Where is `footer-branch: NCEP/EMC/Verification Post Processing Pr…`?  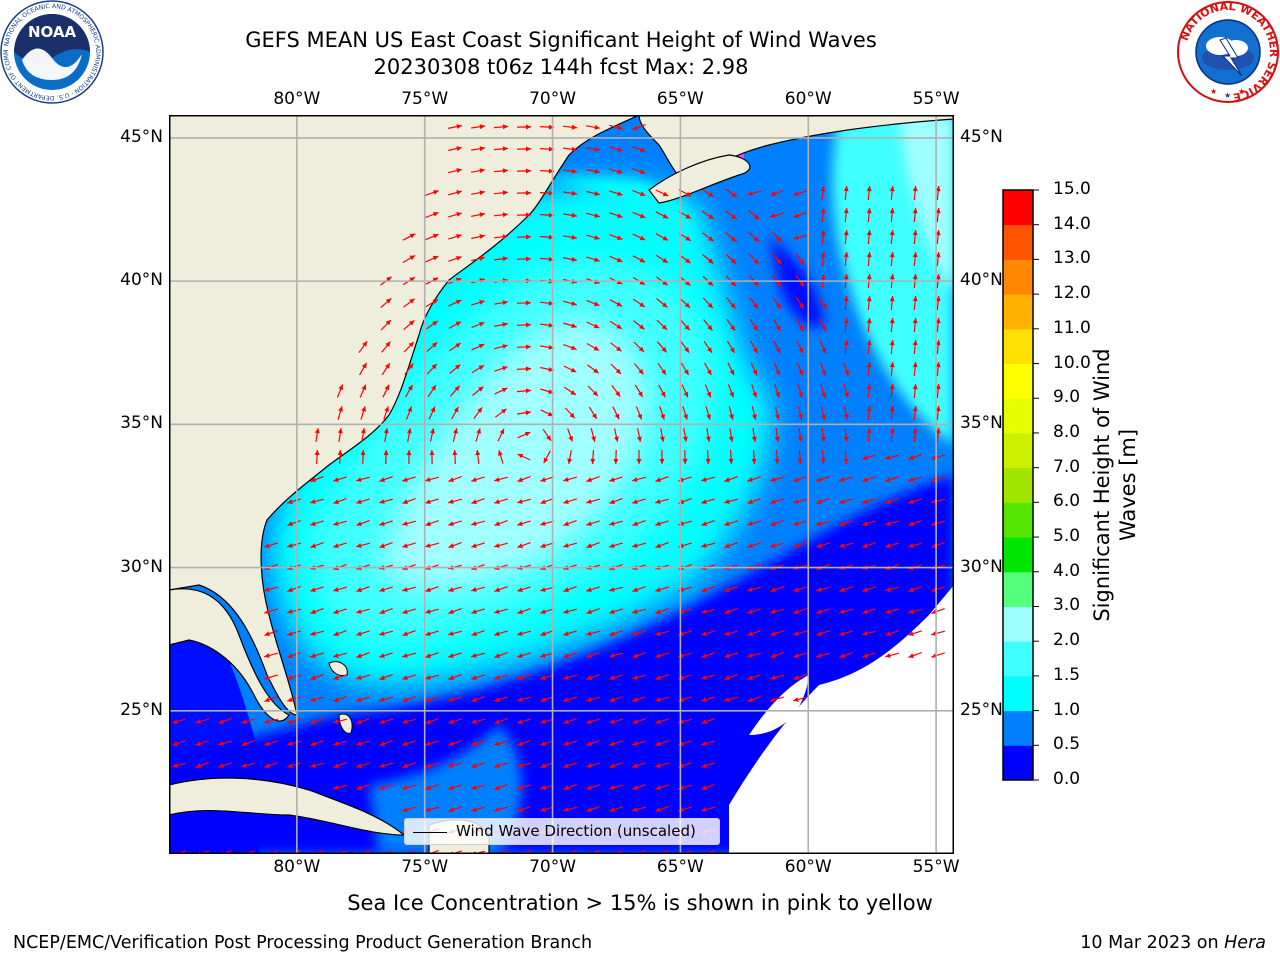 footer-branch: NCEP/EMC/Verification Post Processing Pr… is located at coordinates (303, 943).